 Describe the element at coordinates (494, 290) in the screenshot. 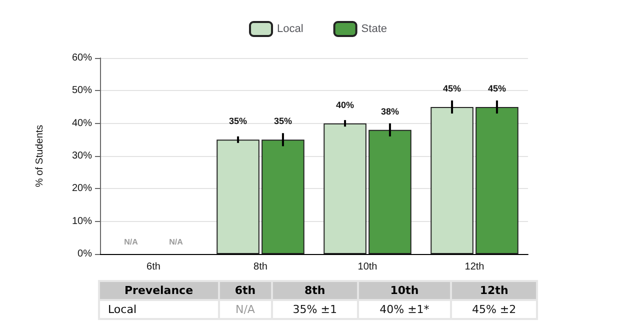

I see `category-label: 12th` at that location.